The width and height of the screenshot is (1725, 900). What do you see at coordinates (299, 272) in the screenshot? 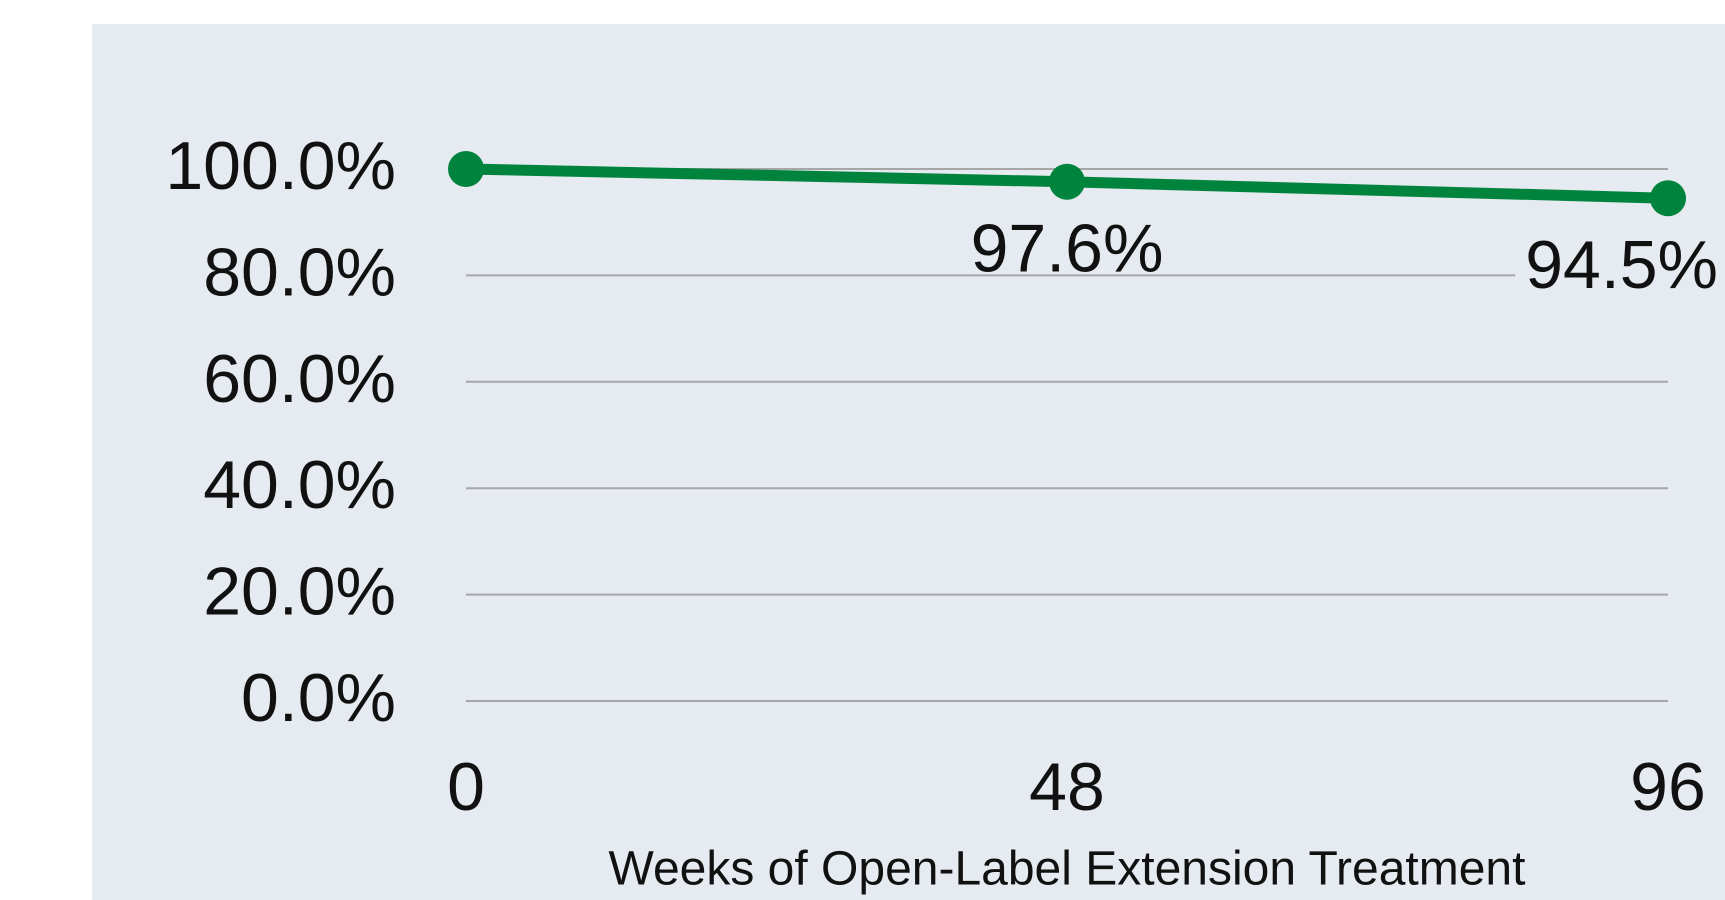
I see `y-tick-label: 80.0%` at bounding box center [299, 272].